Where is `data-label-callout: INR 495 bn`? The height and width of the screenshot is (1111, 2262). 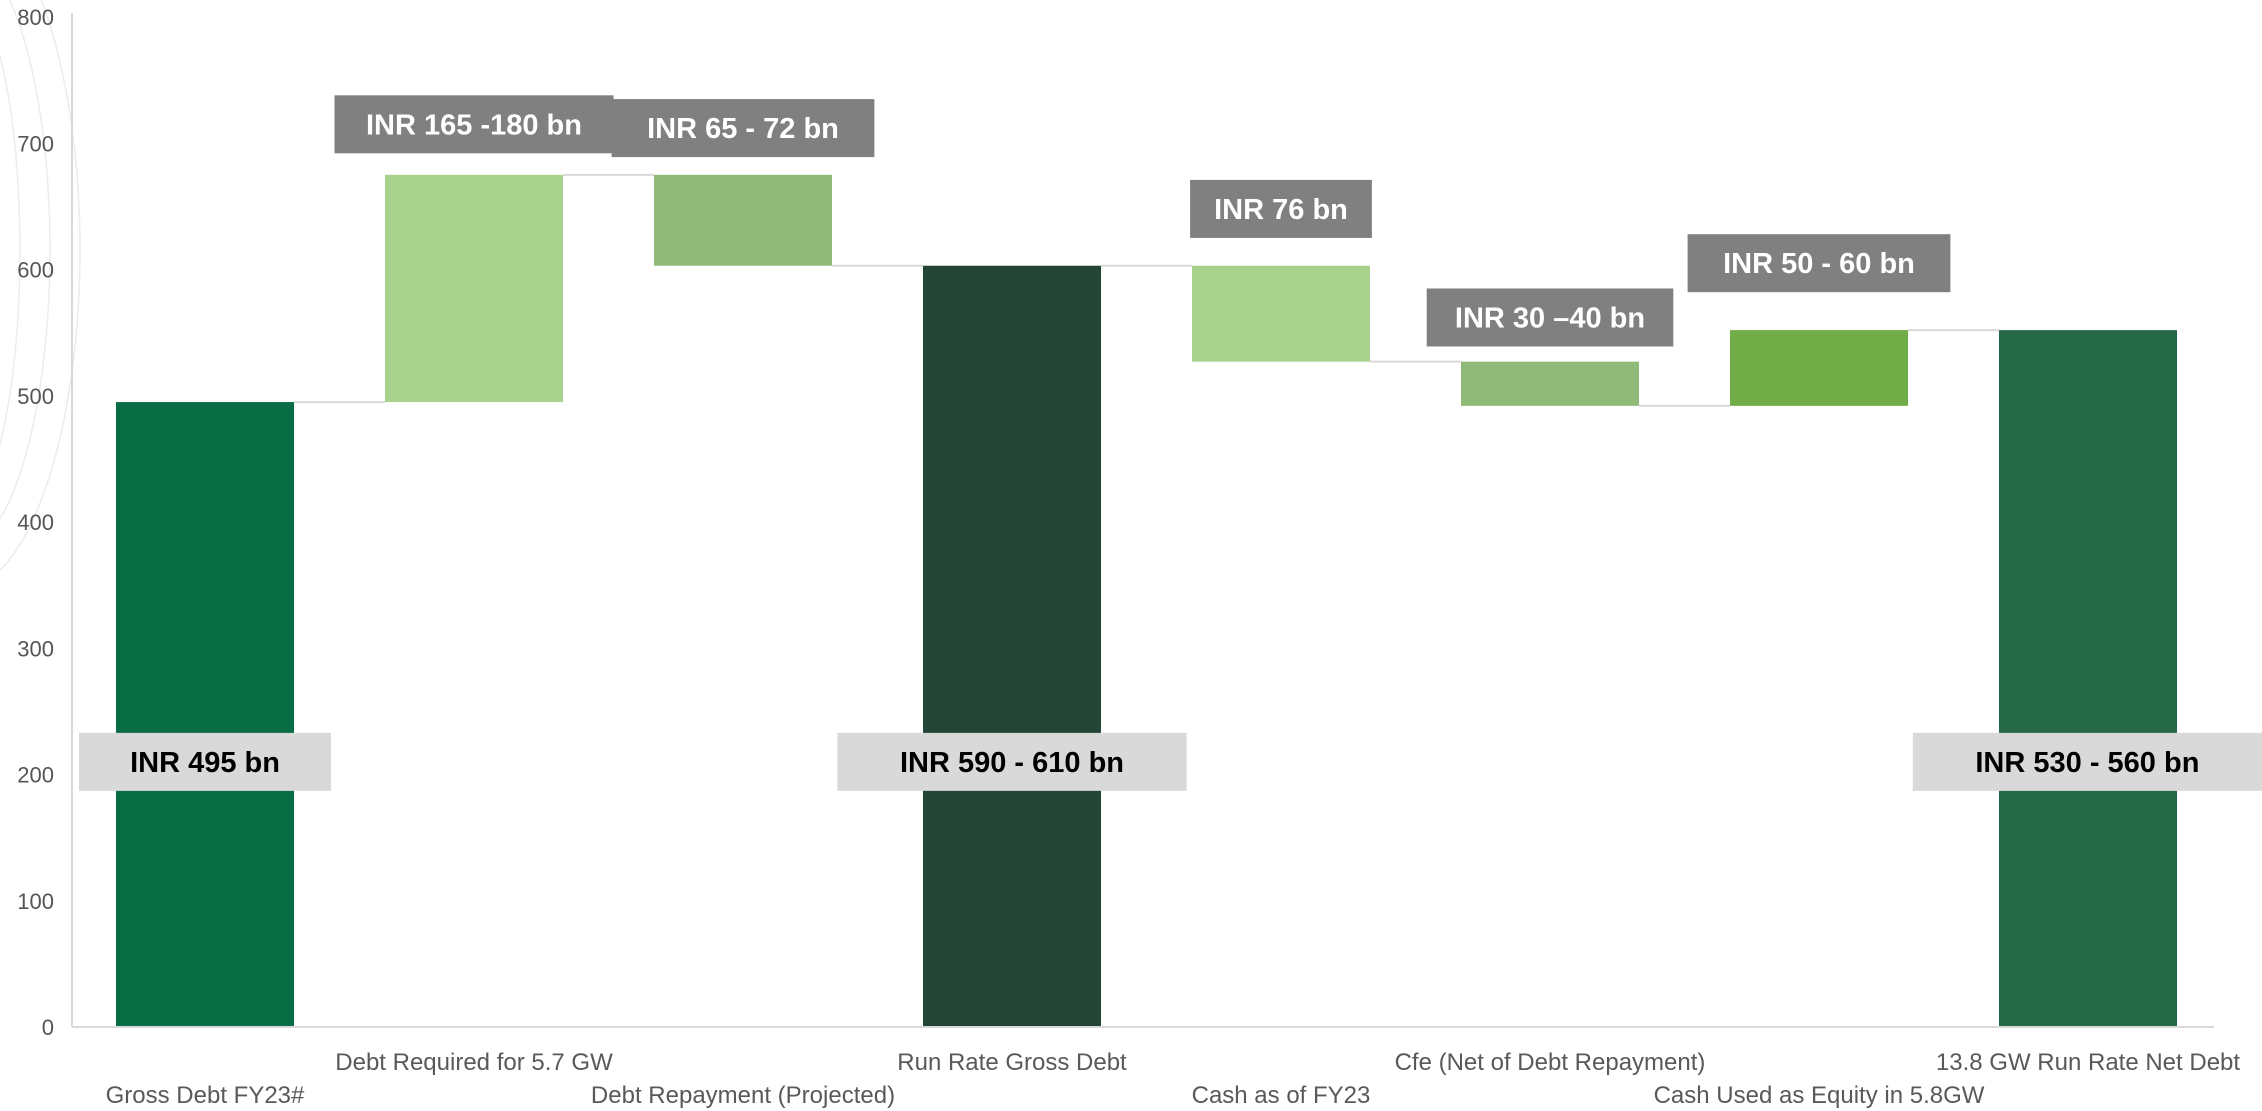
data-label-callout: INR 495 bn is located at coordinates (205, 761).